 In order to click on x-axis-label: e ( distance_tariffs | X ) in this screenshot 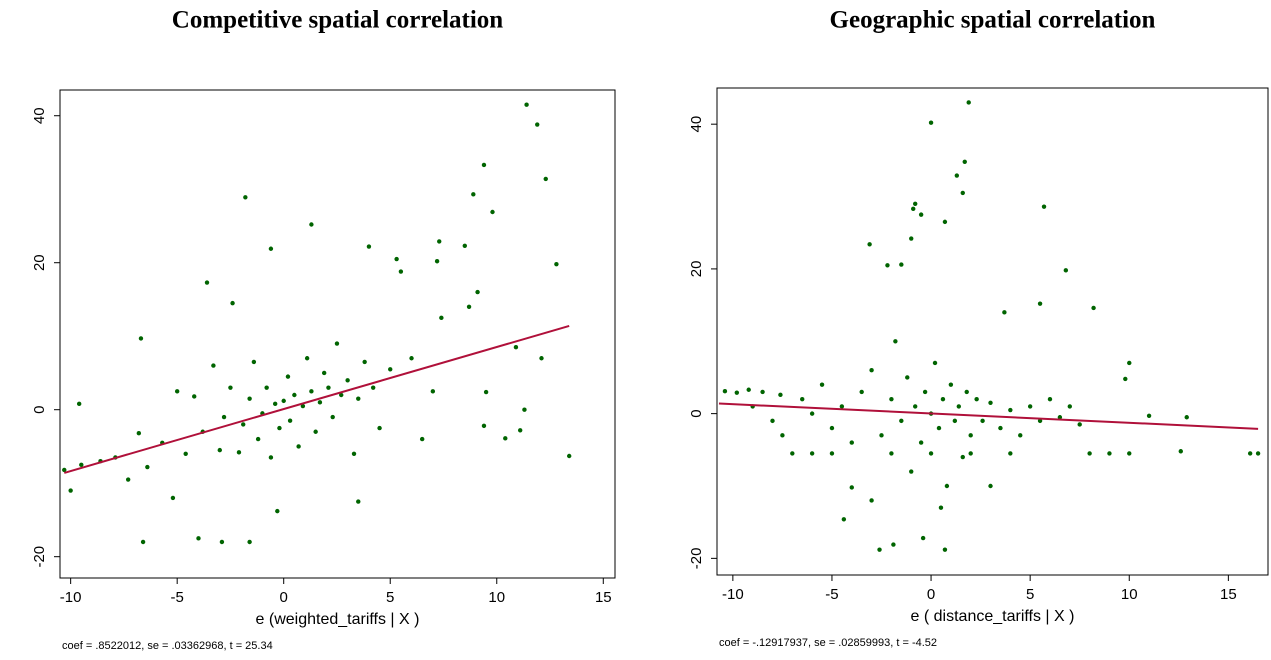, I will do `click(993, 616)`.